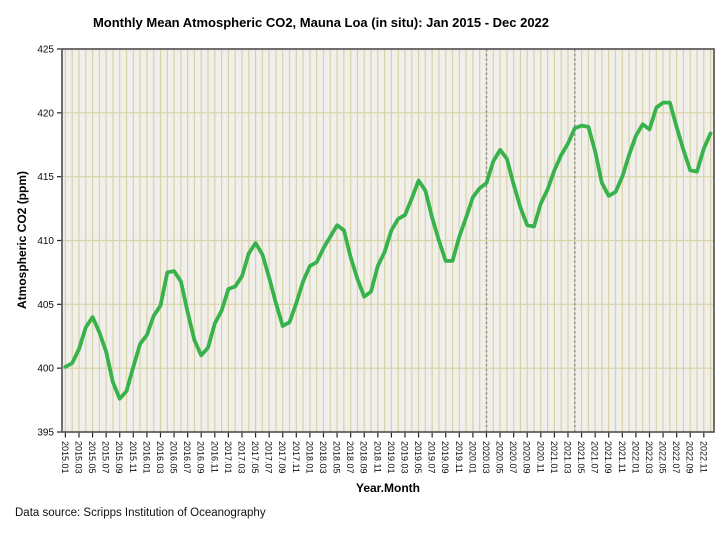 This screenshot has height=536, width=723. What do you see at coordinates (78, 457) in the screenshot?
I see `x-tick-label: 2015.03` at bounding box center [78, 457].